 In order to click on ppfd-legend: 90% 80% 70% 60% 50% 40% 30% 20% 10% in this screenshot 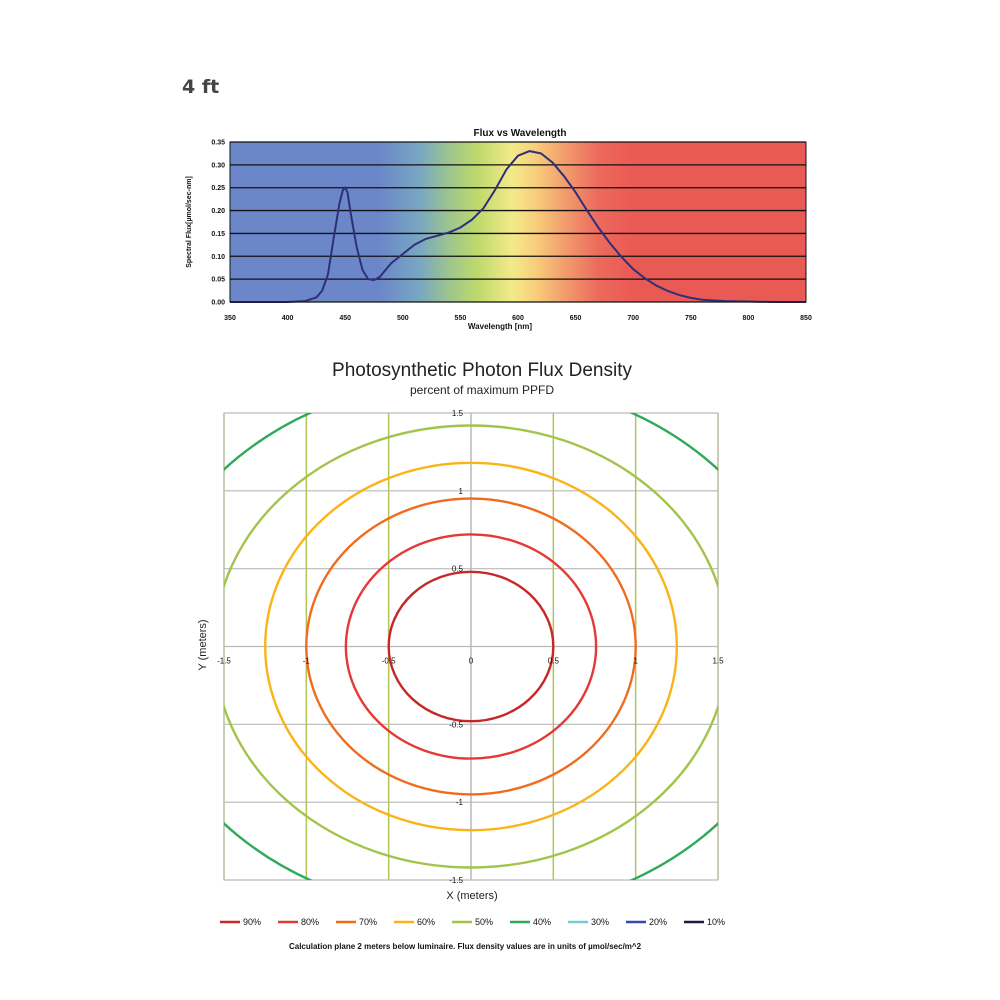, I will do `click(472, 922)`.